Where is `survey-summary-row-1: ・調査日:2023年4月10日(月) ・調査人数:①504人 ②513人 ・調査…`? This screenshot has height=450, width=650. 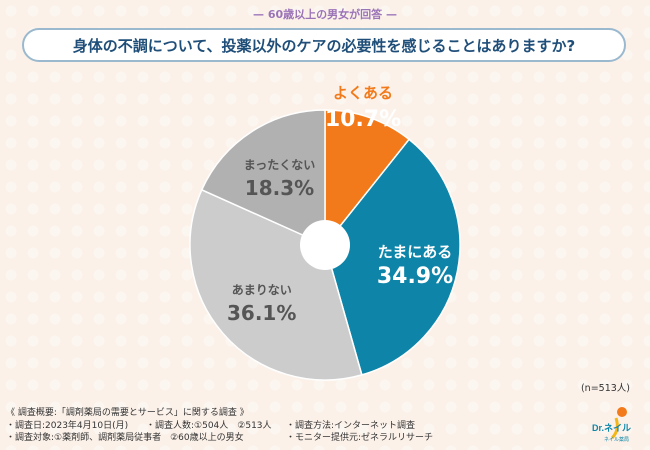
survey-summary-row-1: ・調査日:2023年4月10日(月) ・調査人数:①504人 ②513人 ・調査… is located at coordinates (219, 426).